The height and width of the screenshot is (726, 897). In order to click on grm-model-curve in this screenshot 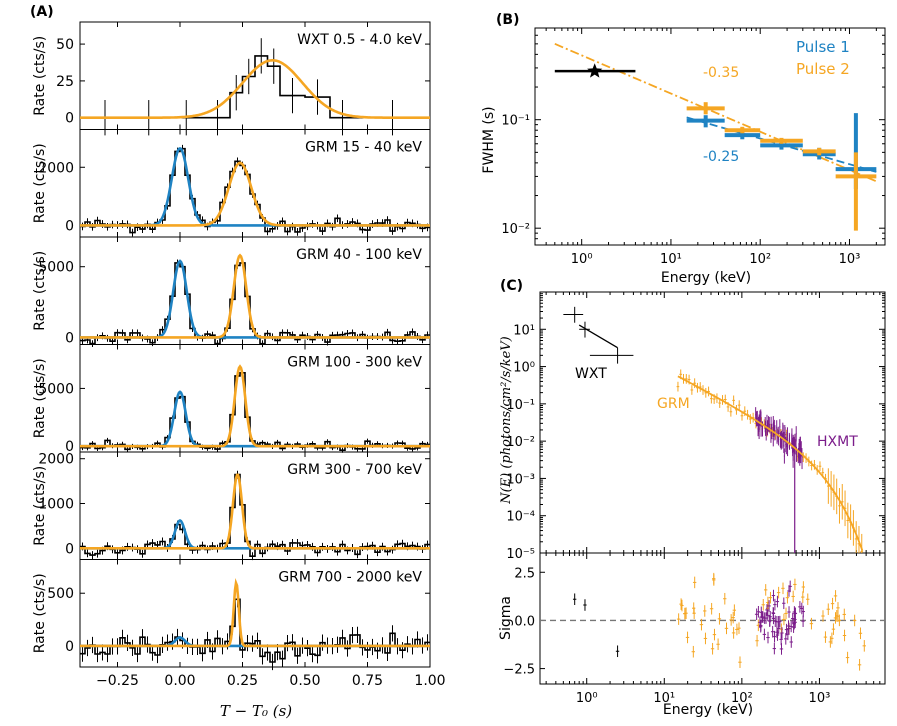, I will do `click(770, 463)`.